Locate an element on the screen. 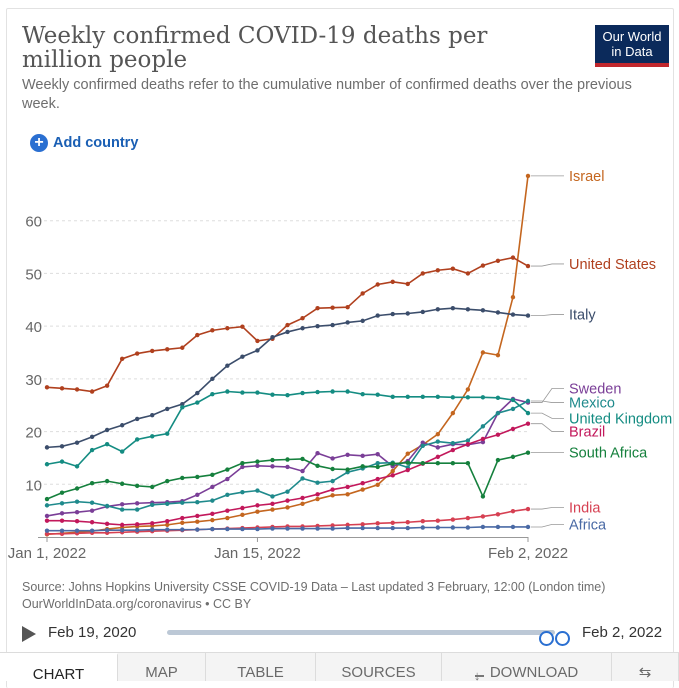 The width and height of the screenshot is (679, 688). tab-chart-label: CHART is located at coordinates (58, 673).